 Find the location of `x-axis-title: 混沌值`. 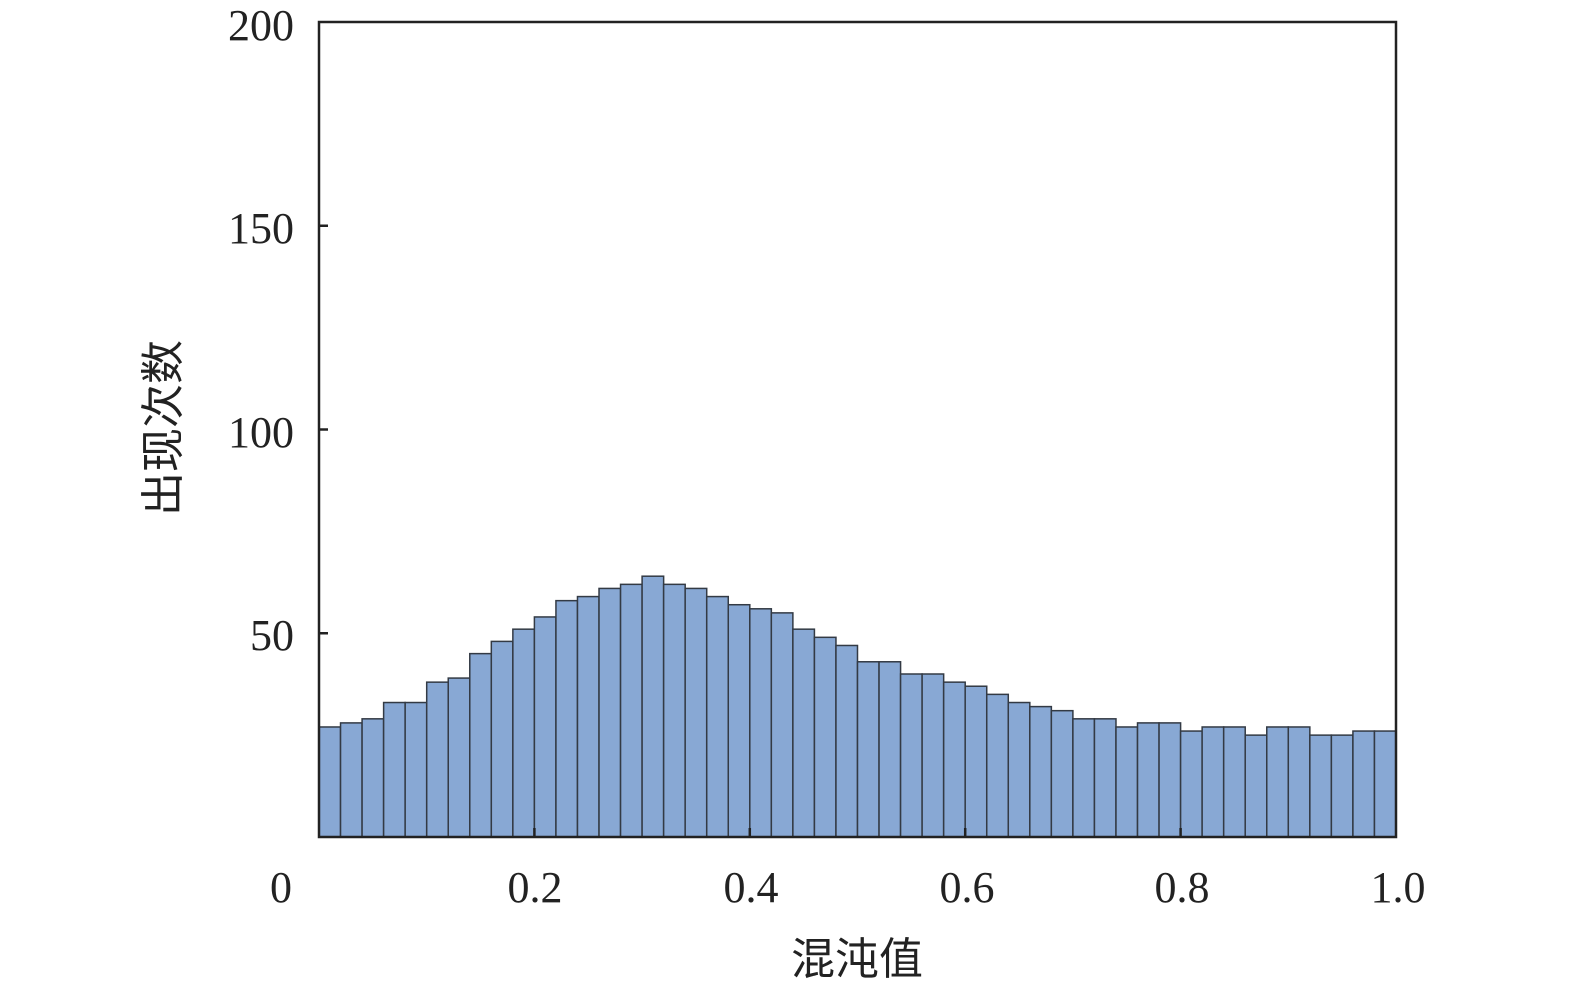

x-axis-title: 混沌值 is located at coordinates (857, 959).